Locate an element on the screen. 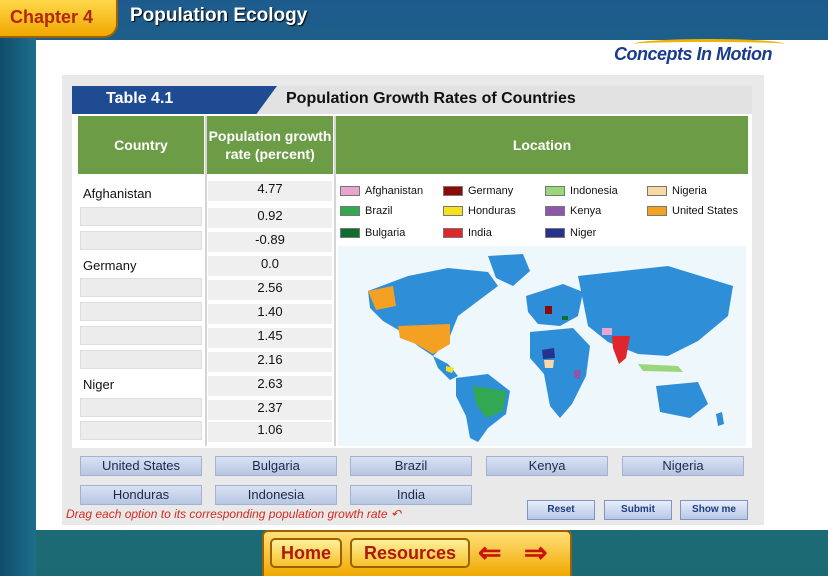 This screenshot has width=828, height=576. header-country: Country is located at coordinates (141, 145).